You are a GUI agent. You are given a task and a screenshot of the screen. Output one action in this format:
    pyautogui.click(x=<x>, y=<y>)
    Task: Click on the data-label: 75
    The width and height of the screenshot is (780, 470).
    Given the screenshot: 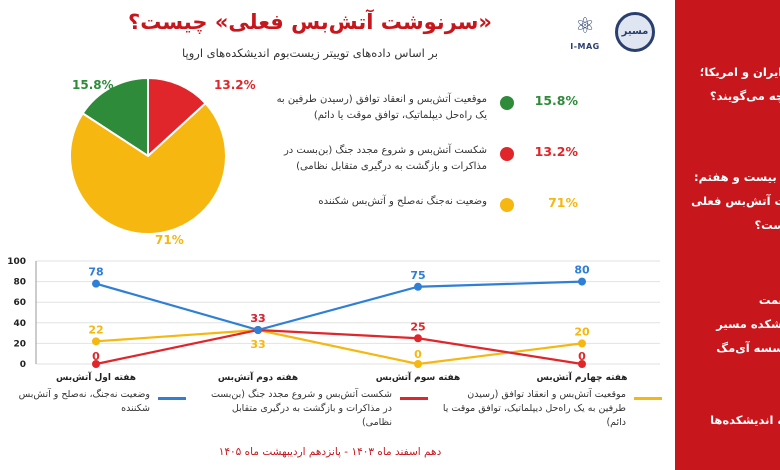 What is the action you would take?
    pyautogui.click(x=417, y=275)
    